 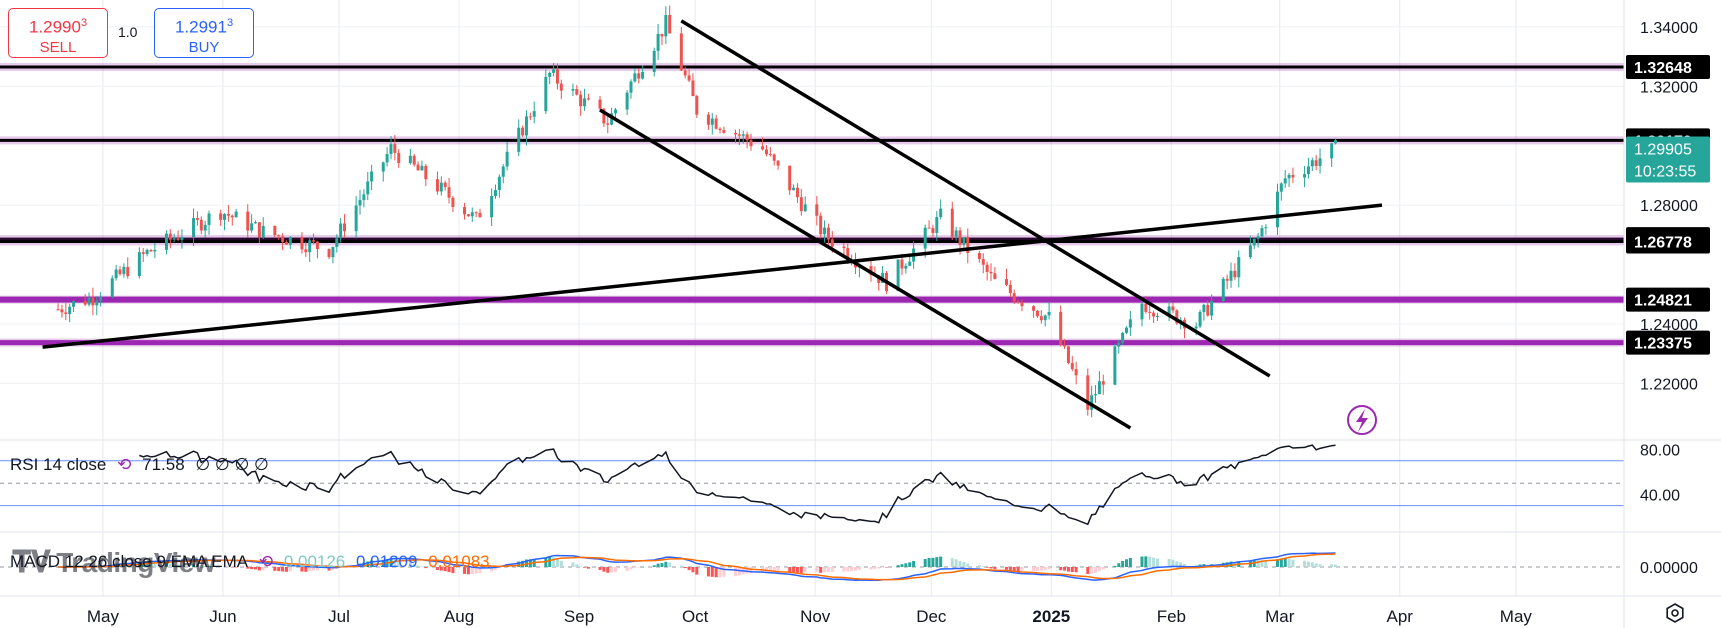 What do you see at coordinates (1663, 68) in the screenshot?
I see `price-tag-label: 1.32648` at bounding box center [1663, 68].